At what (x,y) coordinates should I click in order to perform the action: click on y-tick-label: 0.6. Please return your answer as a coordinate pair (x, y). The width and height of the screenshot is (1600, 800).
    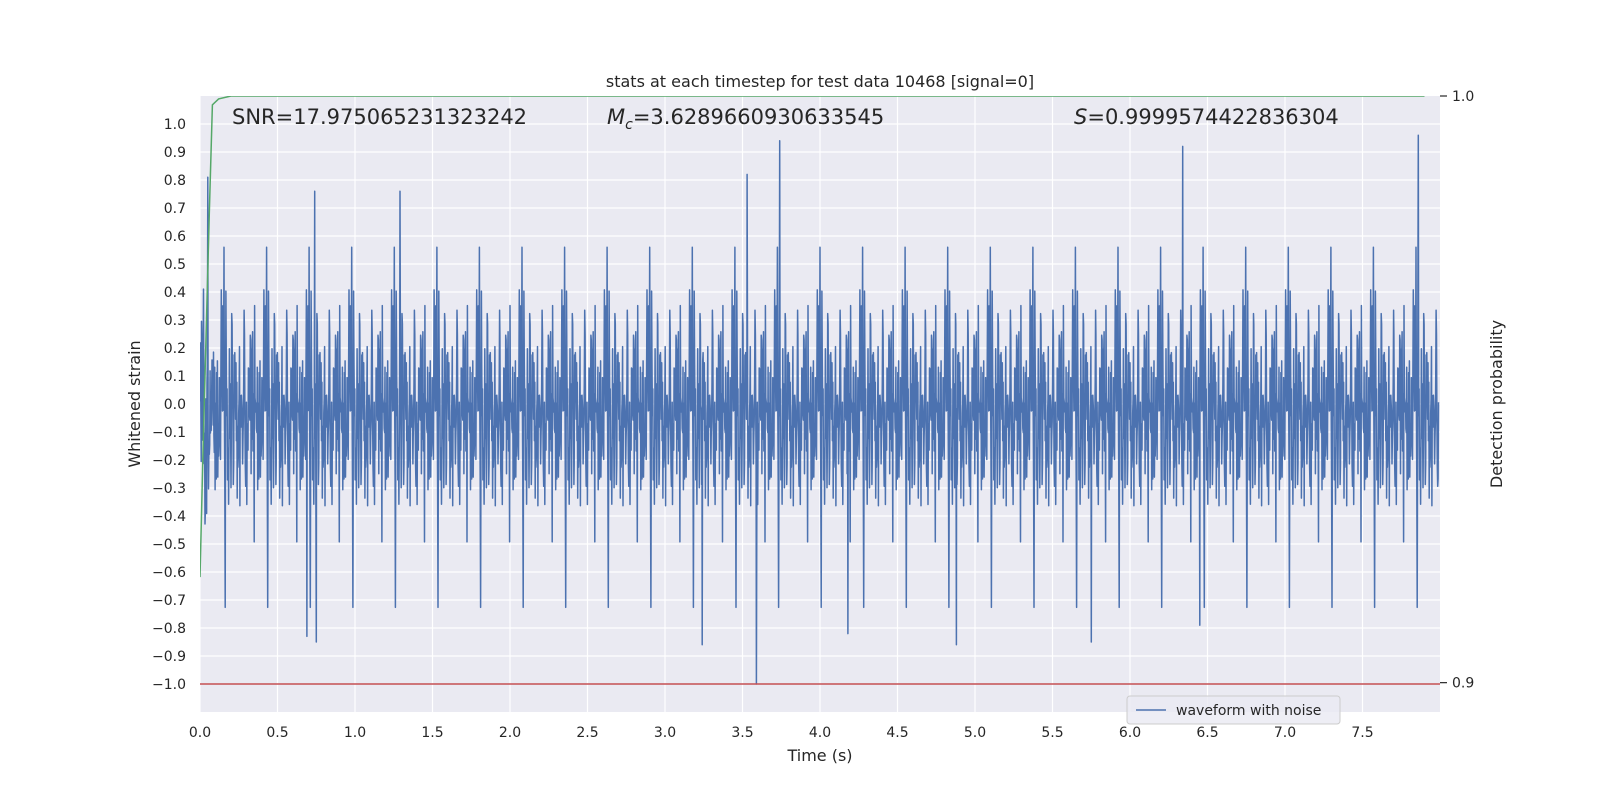
    Looking at the image, I should click on (175, 237).